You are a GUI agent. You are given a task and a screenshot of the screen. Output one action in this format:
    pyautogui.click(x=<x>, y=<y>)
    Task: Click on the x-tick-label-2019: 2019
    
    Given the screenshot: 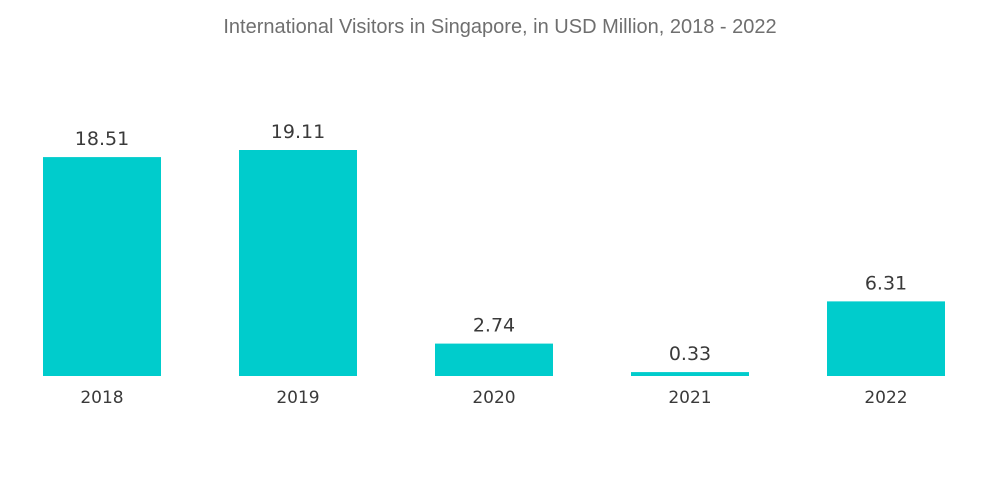 What is the action you would take?
    pyautogui.click(x=297, y=398)
    